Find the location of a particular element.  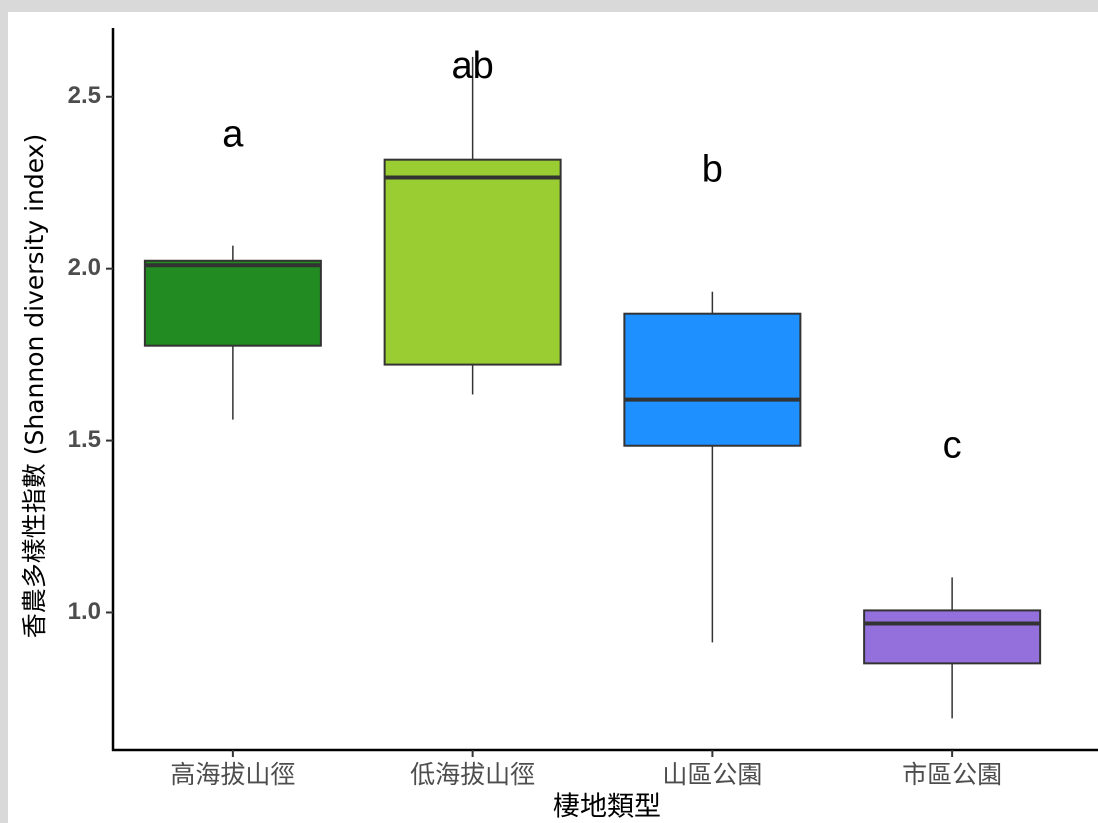

y-tick-label: 2.5 is located at coordinates (84, 95).